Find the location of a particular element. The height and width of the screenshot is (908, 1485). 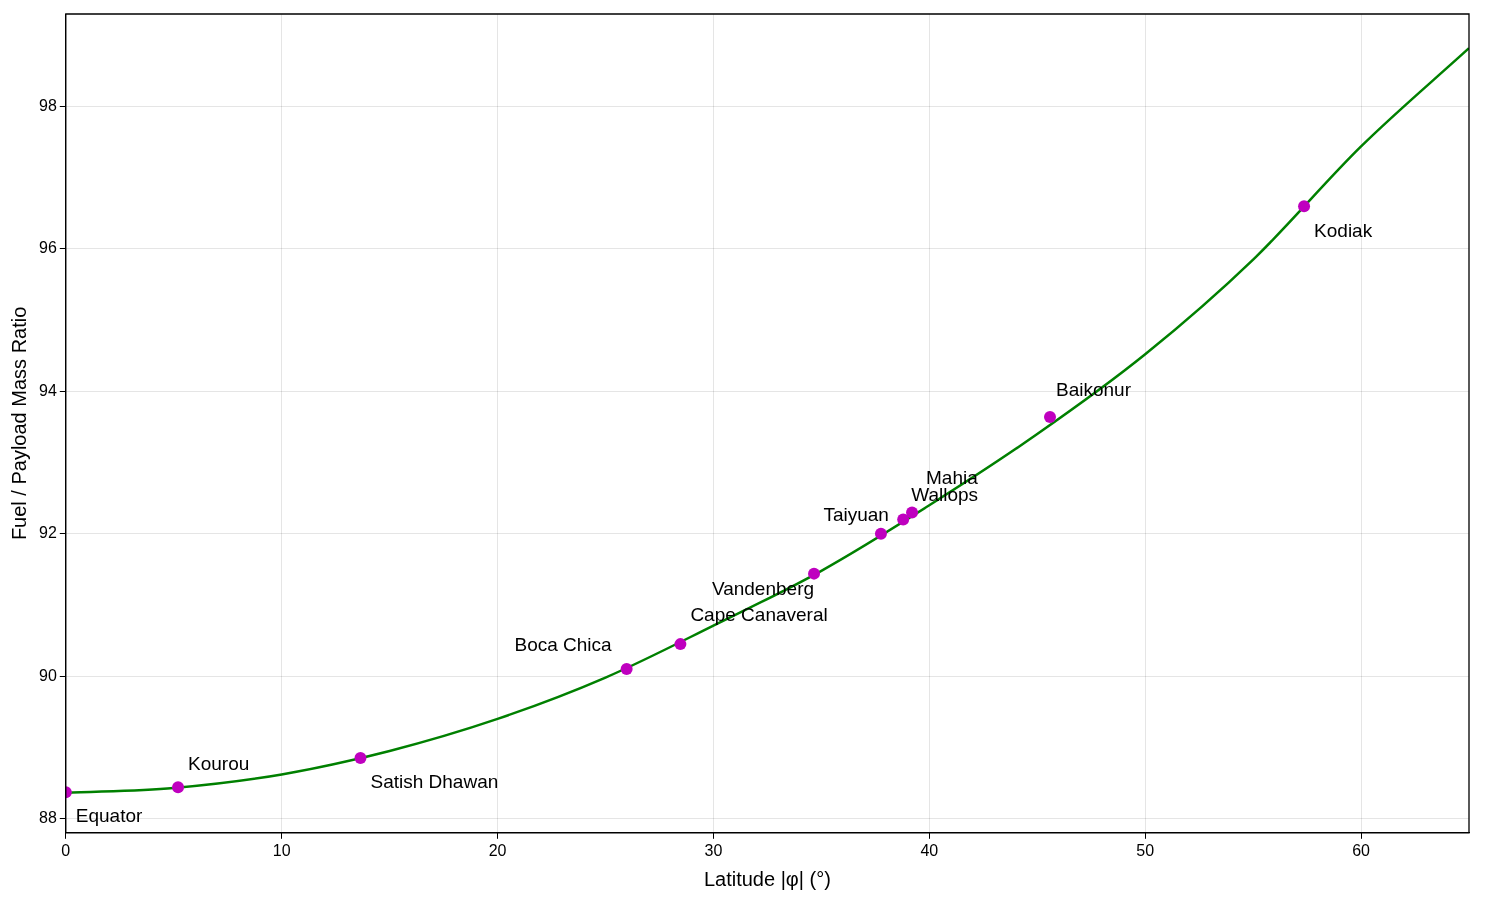

y-tick-label: 88 is located at coordinates (48, 817).